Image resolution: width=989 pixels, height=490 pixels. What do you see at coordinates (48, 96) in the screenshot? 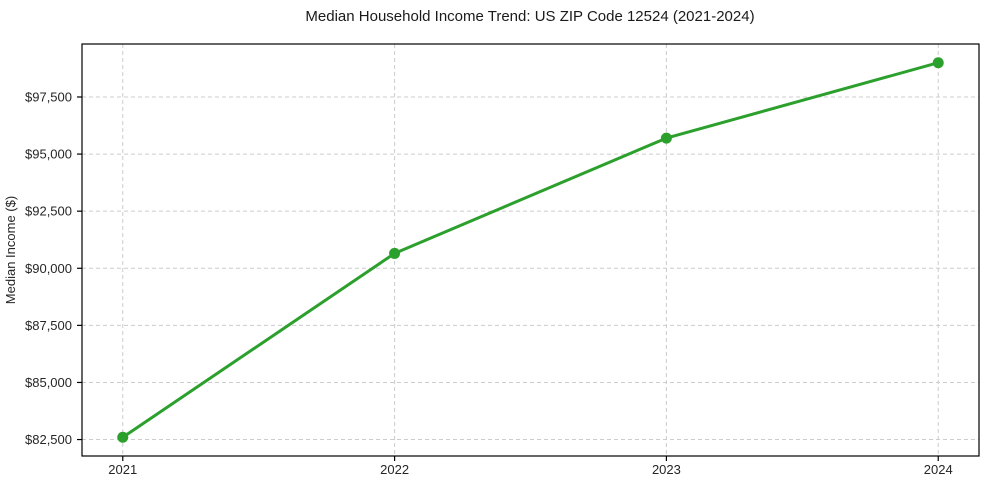
I see `y-tick-label: $97,500` at bounding box center [48, 96].